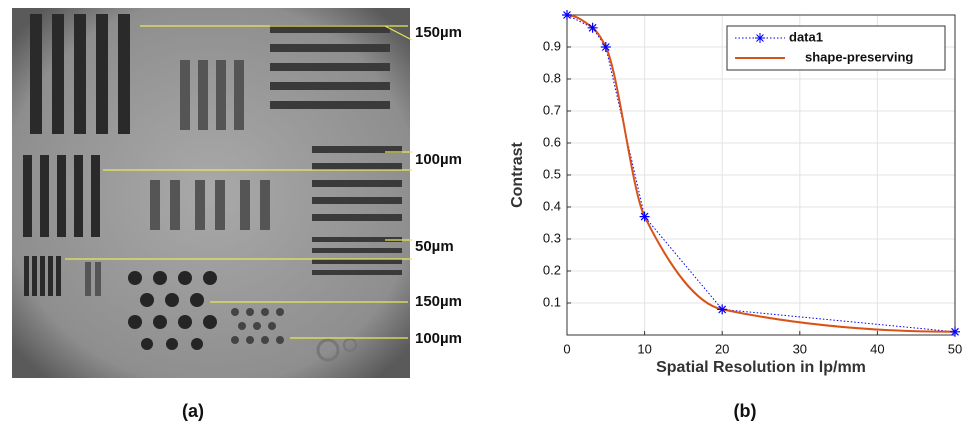  I want to click on legend: data1 shape-preserving, so click(836, 48).